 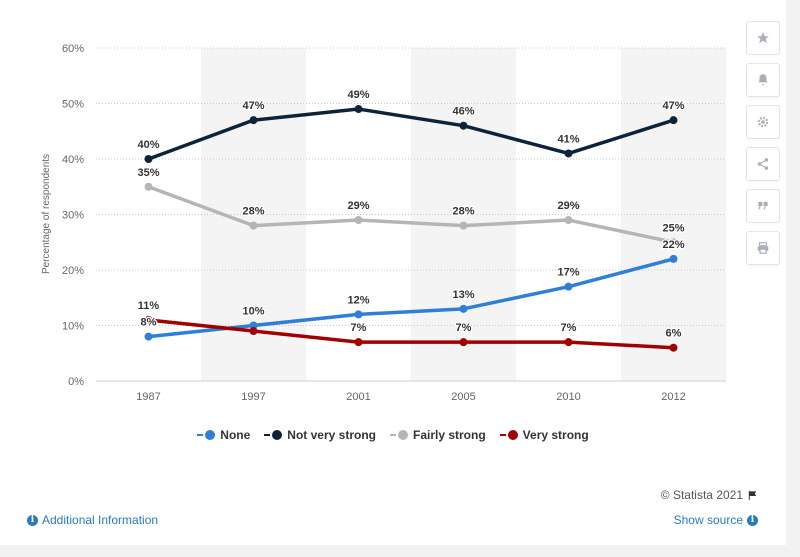 I want to click on data-label-not-very-strong: 40%, so click(x=148, y=145).